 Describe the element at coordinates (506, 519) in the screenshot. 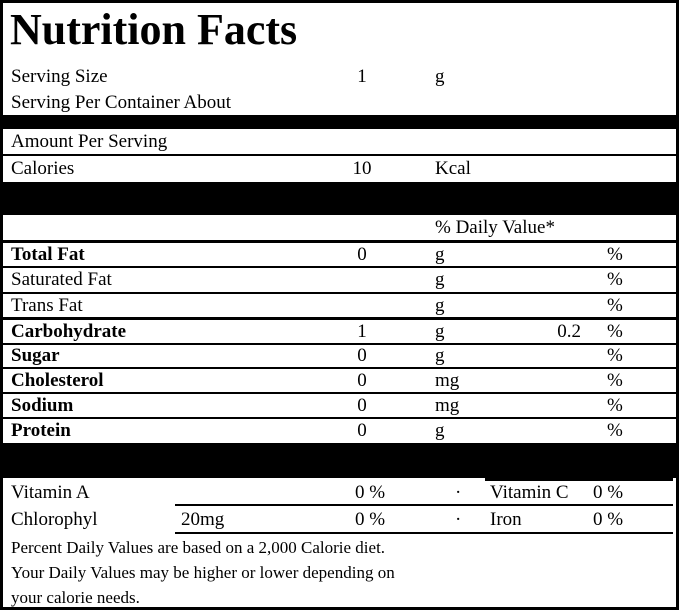

I see `micronutrient-name-2: Iron` at that location.